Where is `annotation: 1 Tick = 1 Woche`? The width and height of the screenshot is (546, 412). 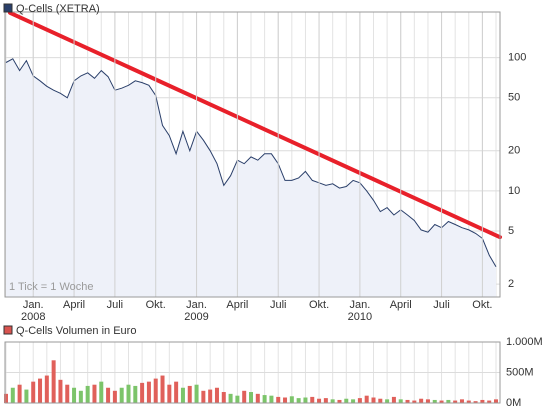 annotation: 1 Tick = 1 Woche is located at coordinates (51, 287).